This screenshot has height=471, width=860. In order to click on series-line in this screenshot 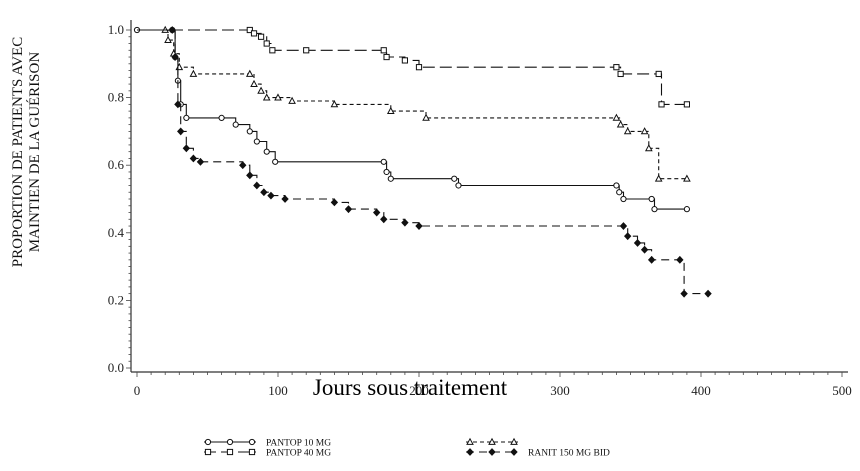, I will do `click(412, 67)`.